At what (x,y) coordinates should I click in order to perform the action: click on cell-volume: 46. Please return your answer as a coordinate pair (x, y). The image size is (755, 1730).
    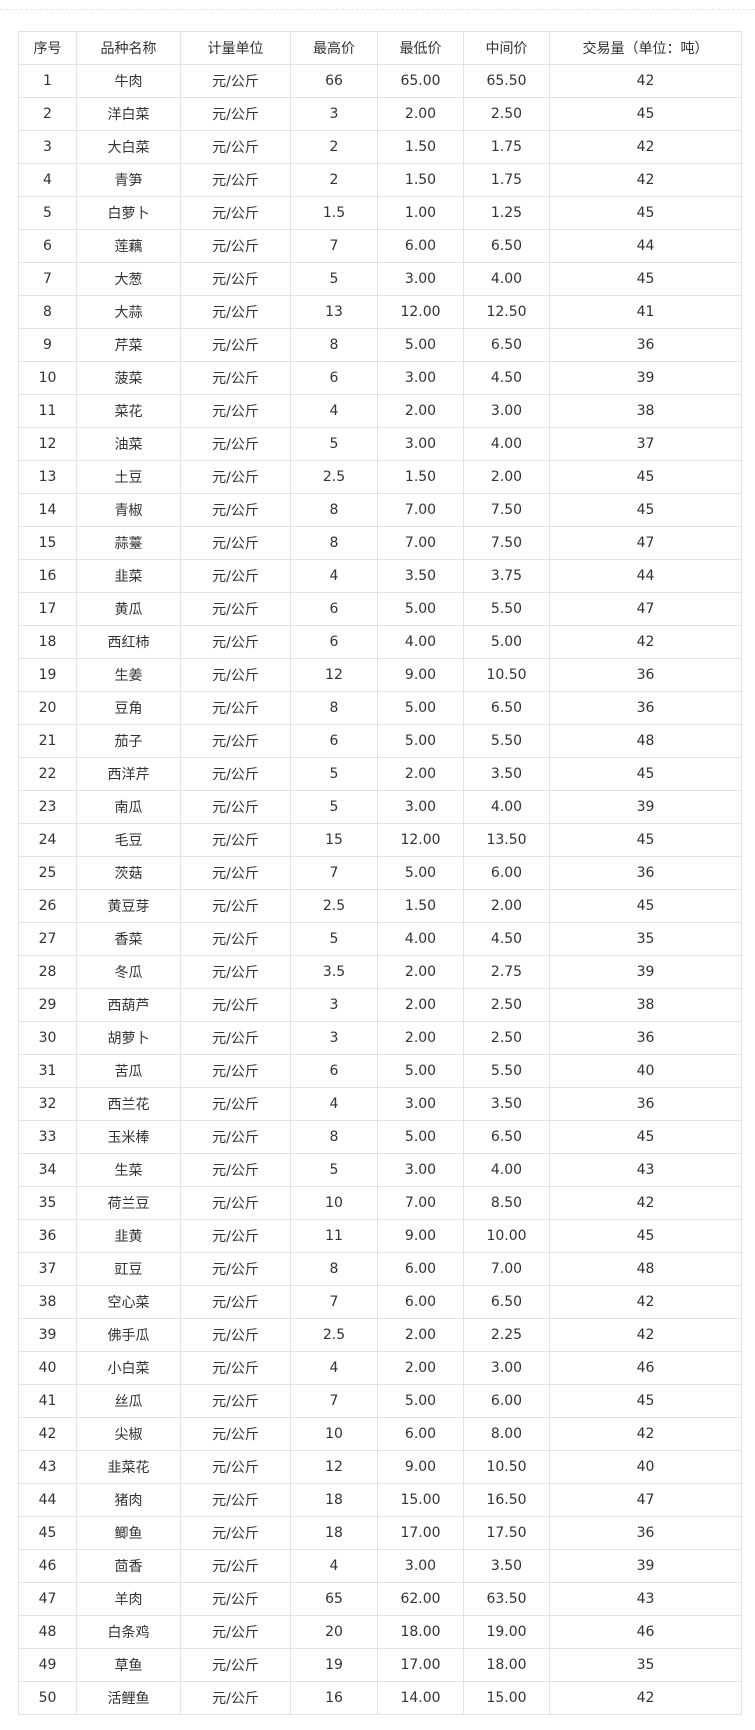
    Looking at the image, I should click on (645, 1368).